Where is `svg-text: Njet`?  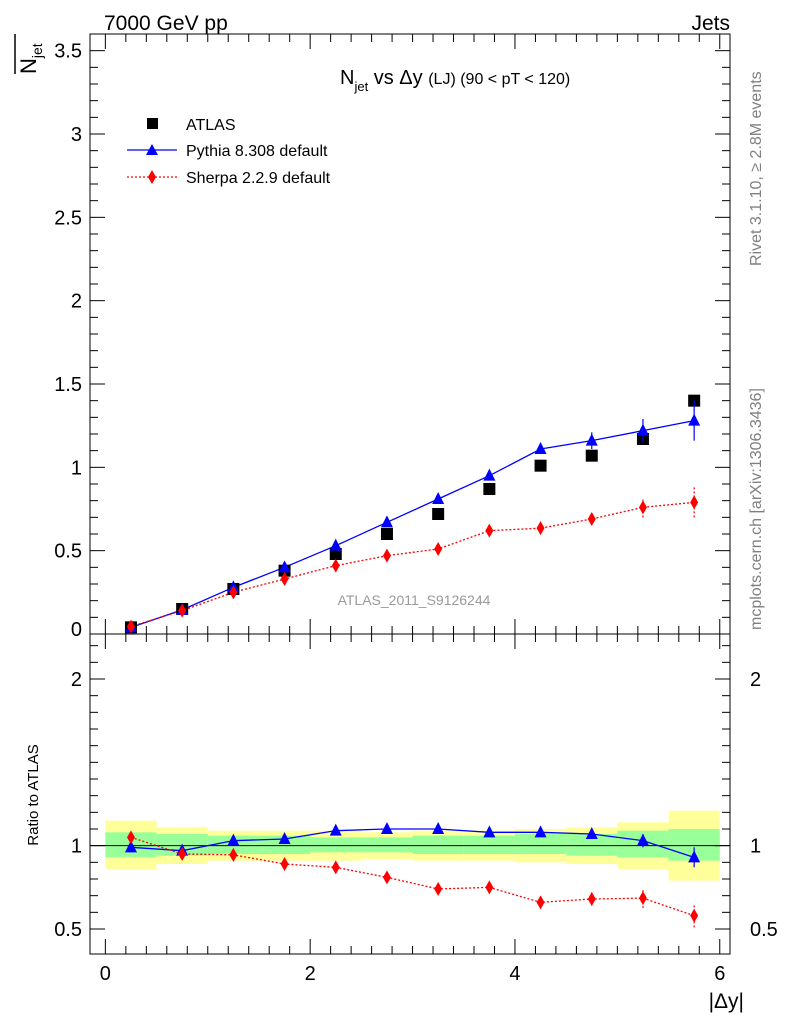
svg-text: Njet is located at coordinates (30, 58).